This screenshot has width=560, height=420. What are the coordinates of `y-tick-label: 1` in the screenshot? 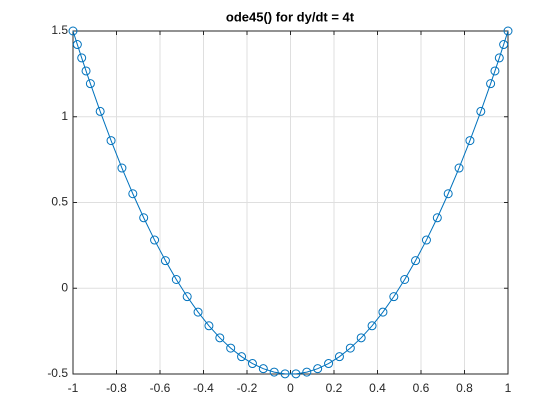 It's located at (64, 116).